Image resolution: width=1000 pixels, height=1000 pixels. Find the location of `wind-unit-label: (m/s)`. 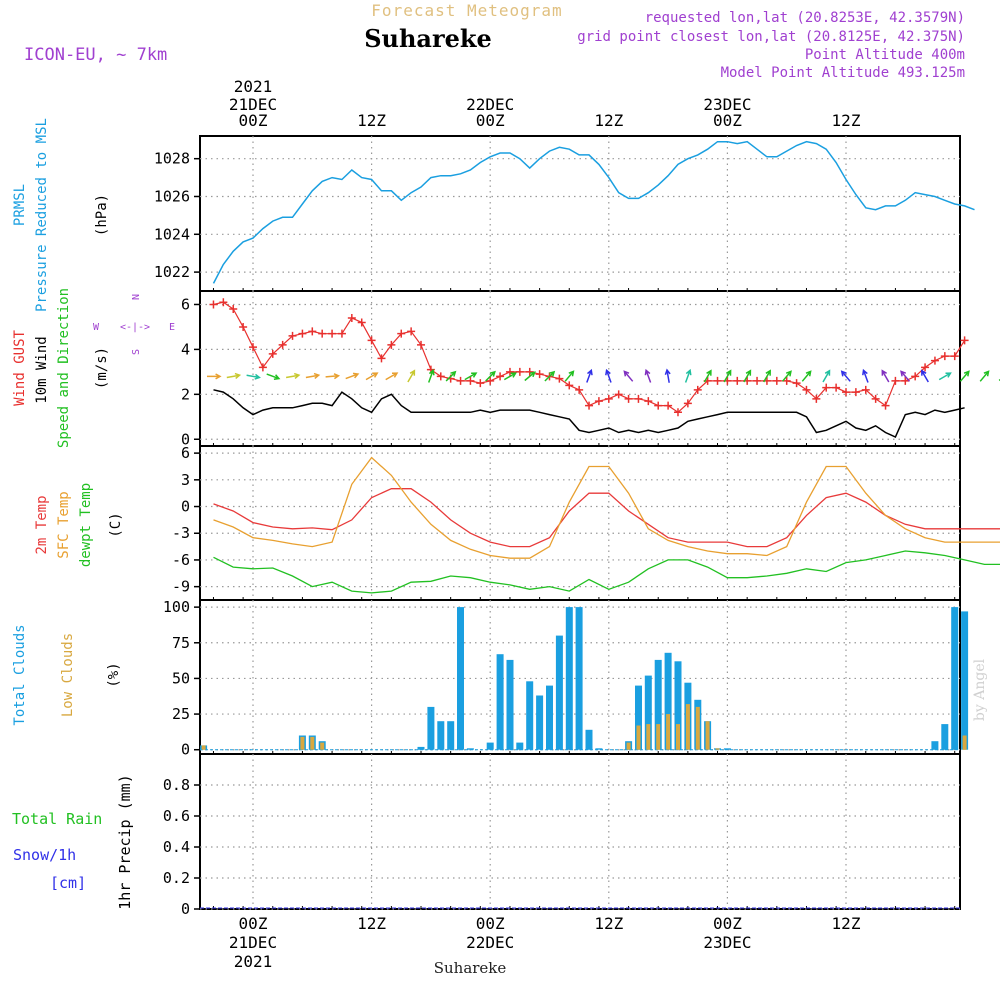

wind-unit-label: (m/s) is located at coordinates (102, 368).